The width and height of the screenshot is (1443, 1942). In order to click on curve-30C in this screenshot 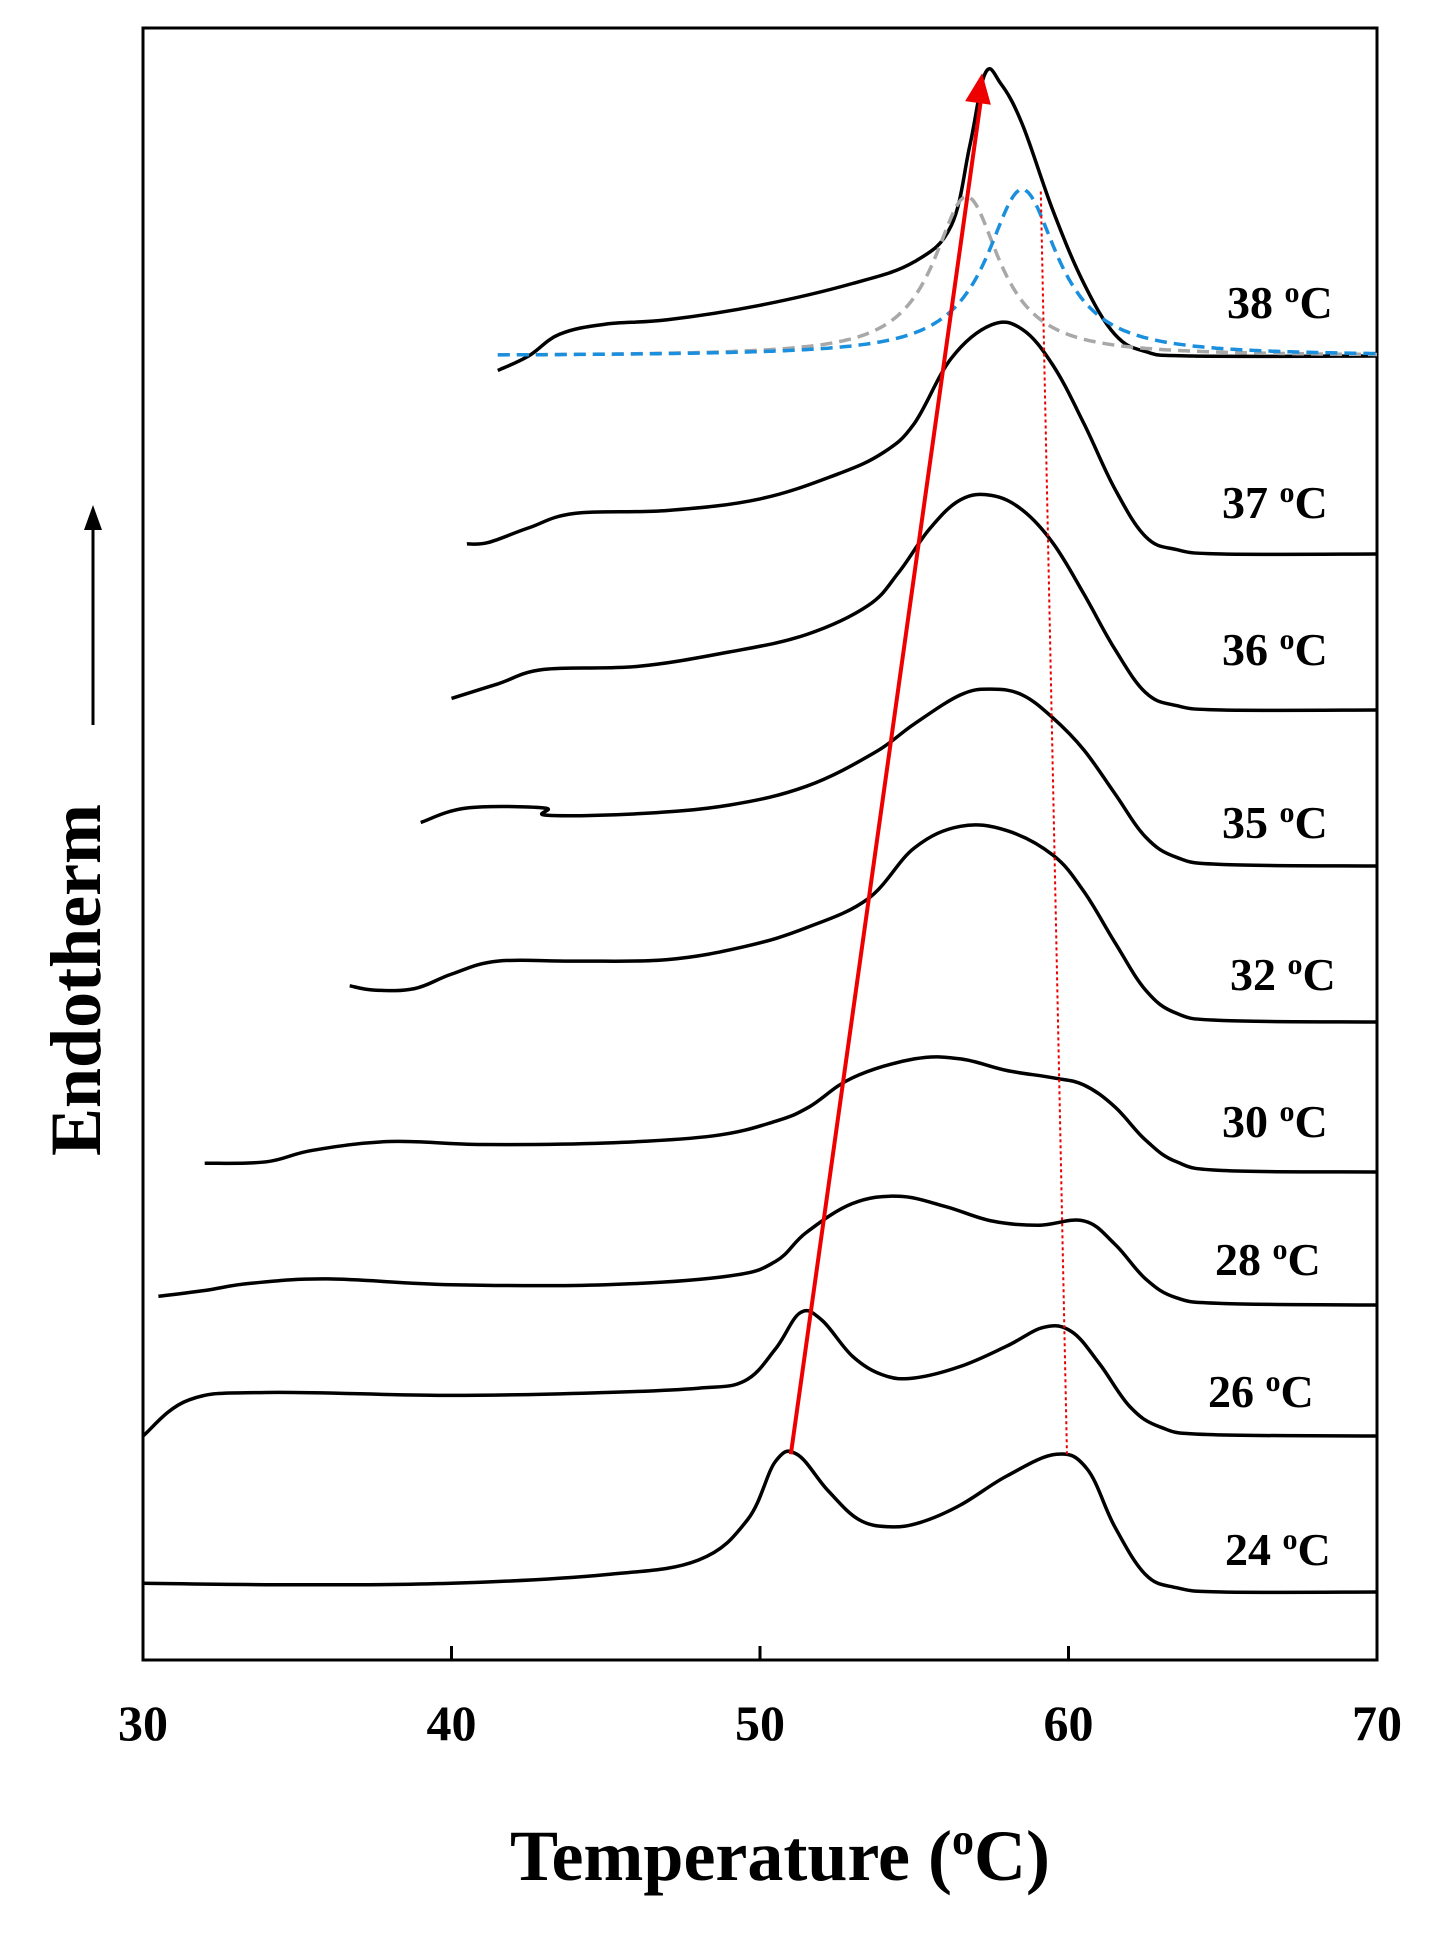, I will do `click(791, 1114)`.